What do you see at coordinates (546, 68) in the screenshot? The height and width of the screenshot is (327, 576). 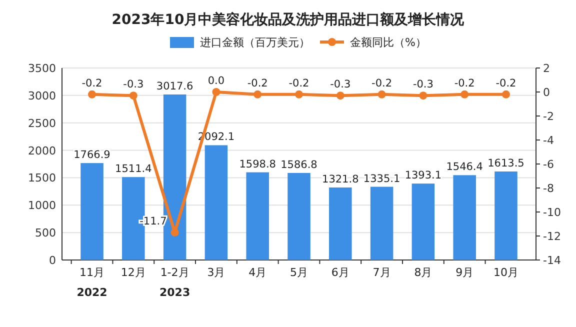 I see `y2-tick-label: 2` at bounding box center [546, 68].